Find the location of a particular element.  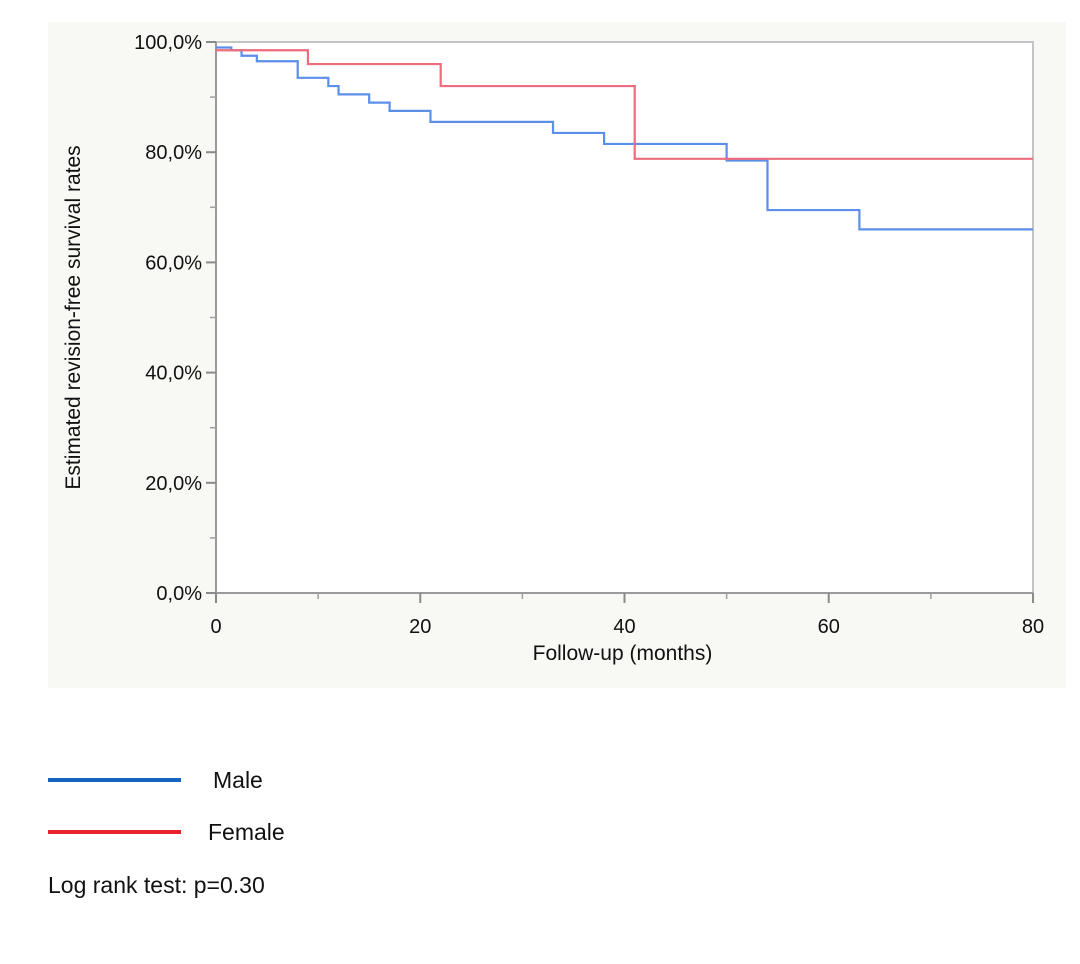

y-tick-label: 0,0% is located at coordinates (179, 594).